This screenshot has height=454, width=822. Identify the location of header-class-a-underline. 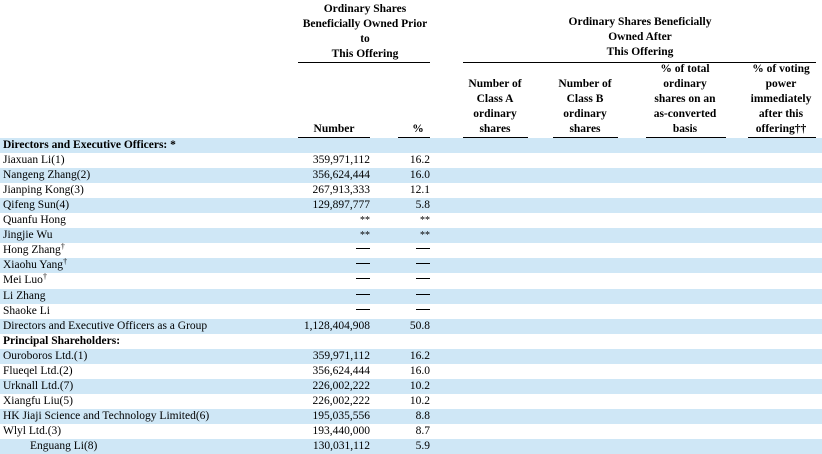
(495, 137).